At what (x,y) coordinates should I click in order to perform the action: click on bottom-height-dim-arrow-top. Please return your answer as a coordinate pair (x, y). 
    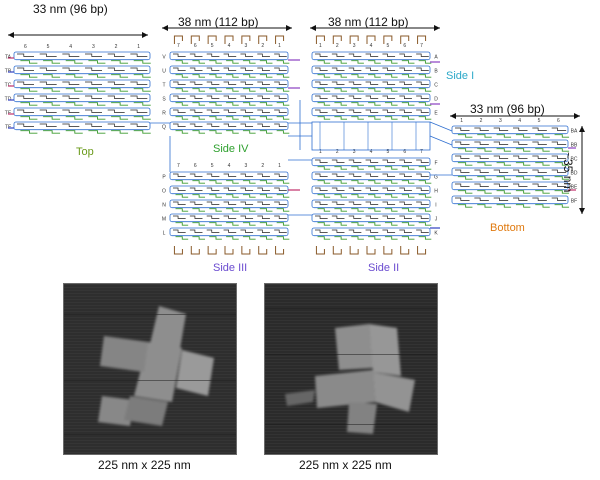
    Looking at the image, I should click on (582, 129).